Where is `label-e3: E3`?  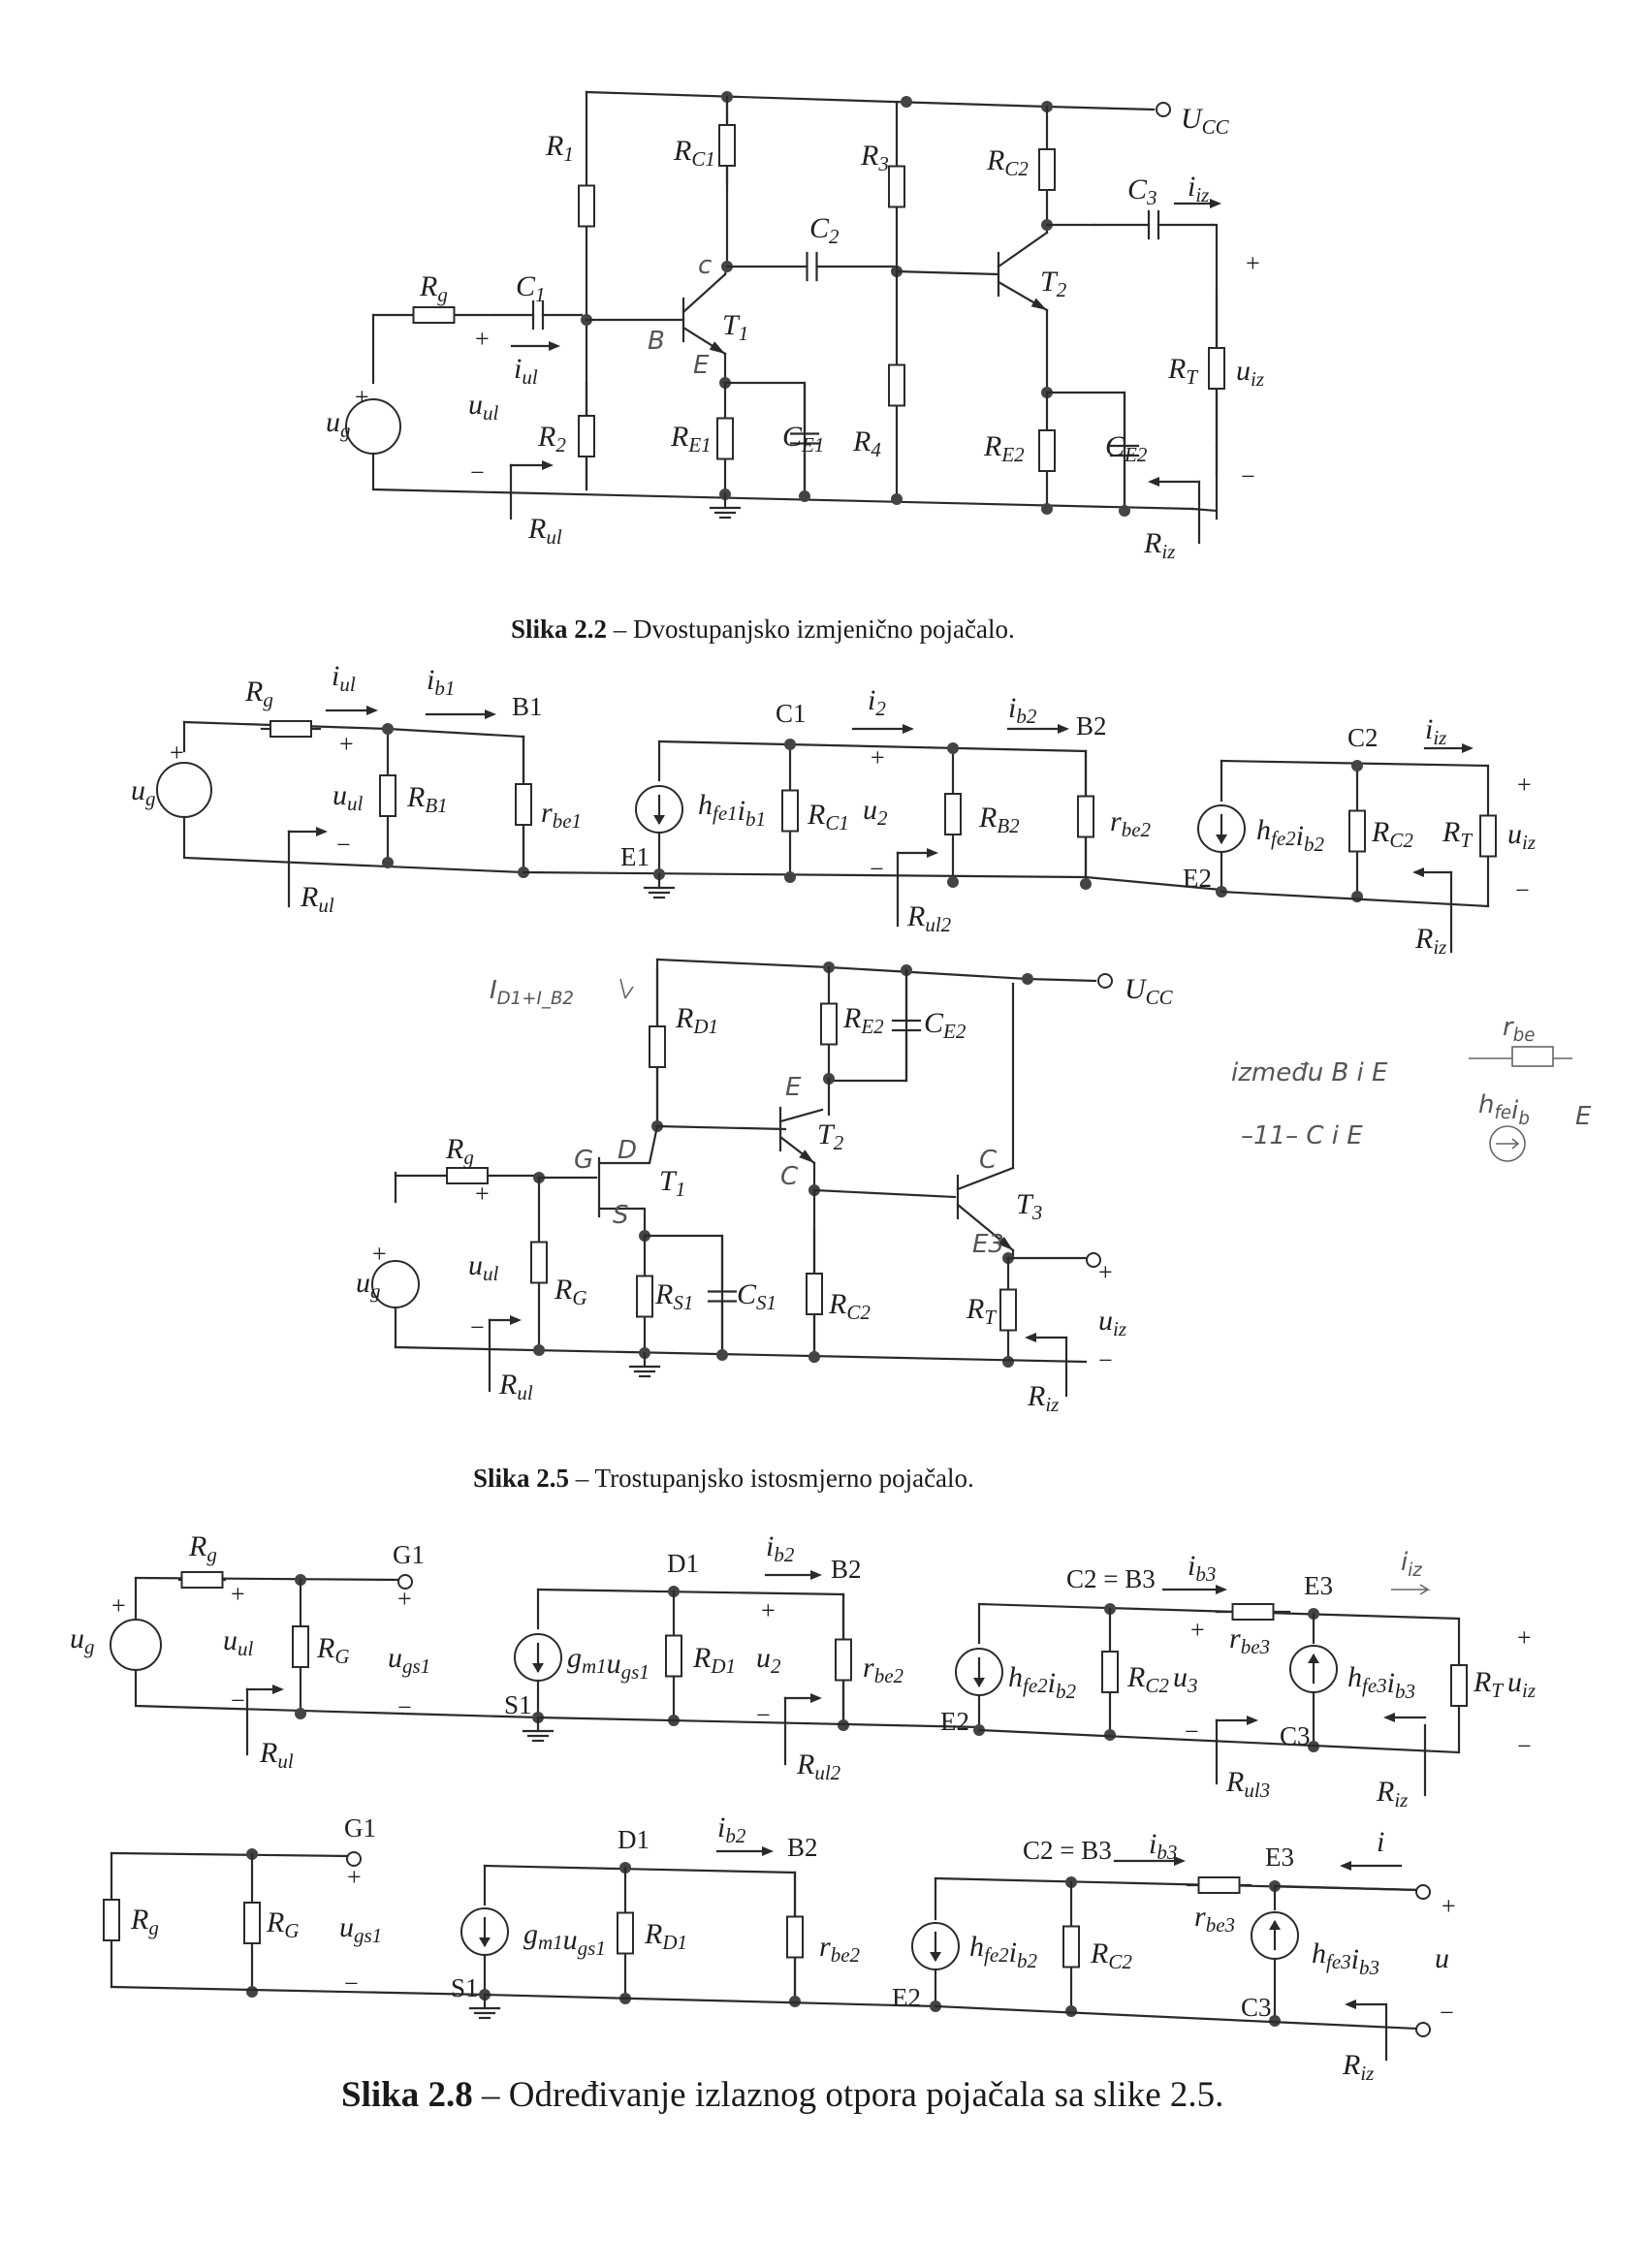
label-e3: E3 is located at coordinates (1318, 1586).